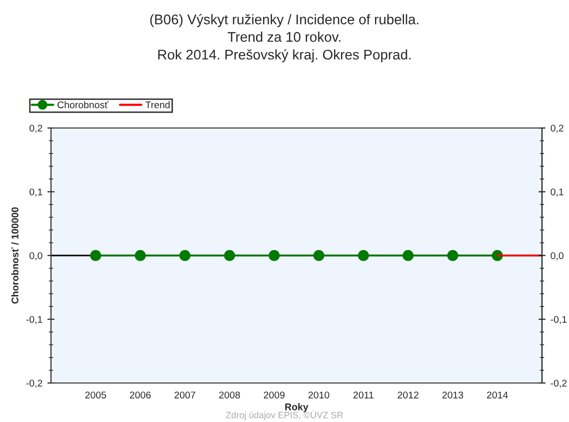  What do you see at coordinates (296, 407) in the screenshot?
I see `x-axis-title: Roky` at bounding box center [296, 407].